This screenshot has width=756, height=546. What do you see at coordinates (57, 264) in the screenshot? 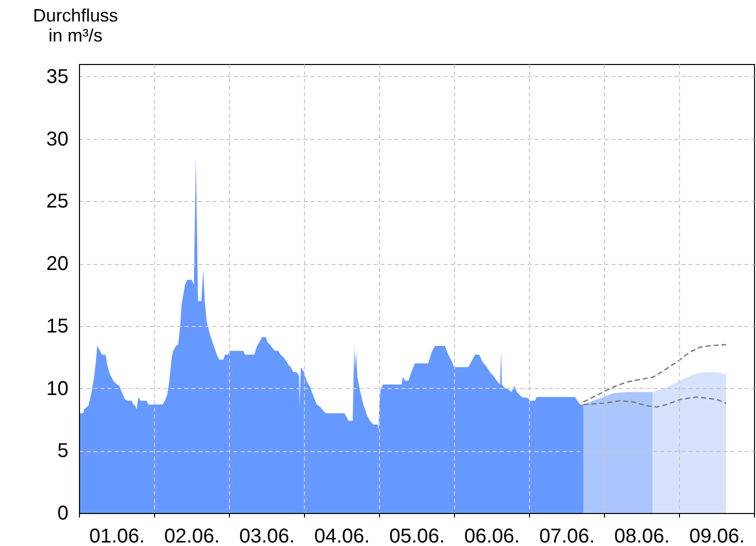
I see `y-tick-label: 20` at bounding box center [57, 264].